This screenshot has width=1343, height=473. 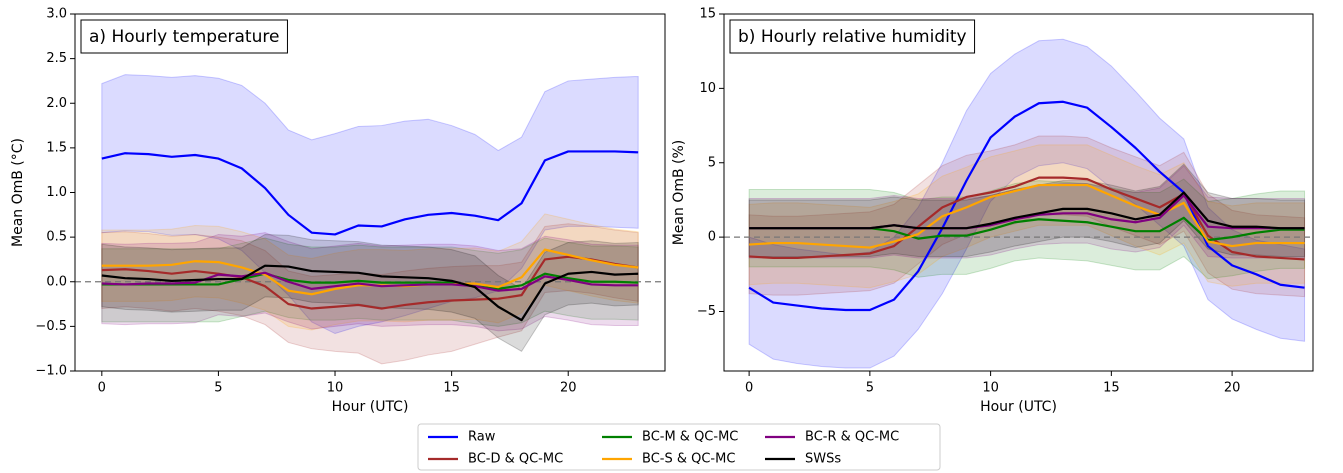 I want to click on y-axis-label: Mean OmB (°C), so click(x=18, y=192).